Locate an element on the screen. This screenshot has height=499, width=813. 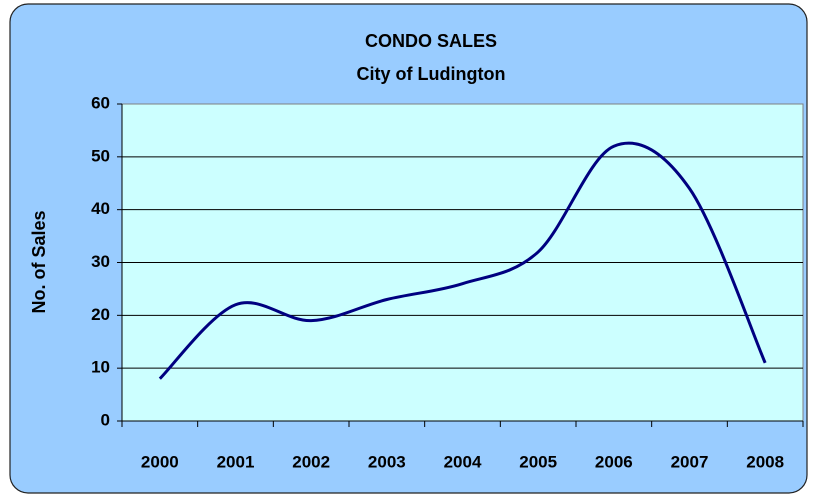
x-tick-label: 2003 is located at coordinates (387, 461).